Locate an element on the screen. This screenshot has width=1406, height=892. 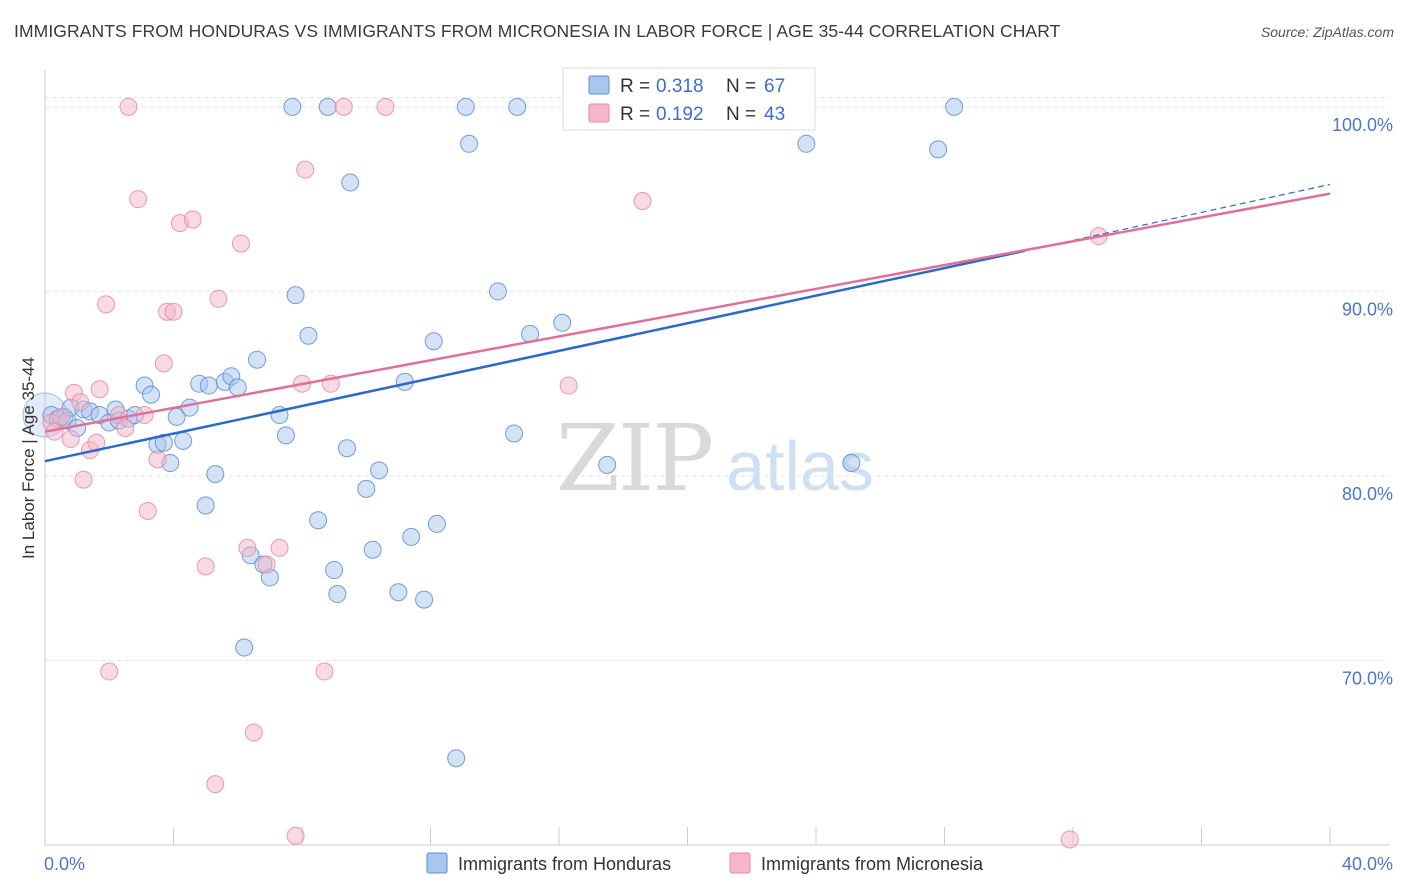
x-tick-label: 40.0% is located at coordinates (1367, 864).